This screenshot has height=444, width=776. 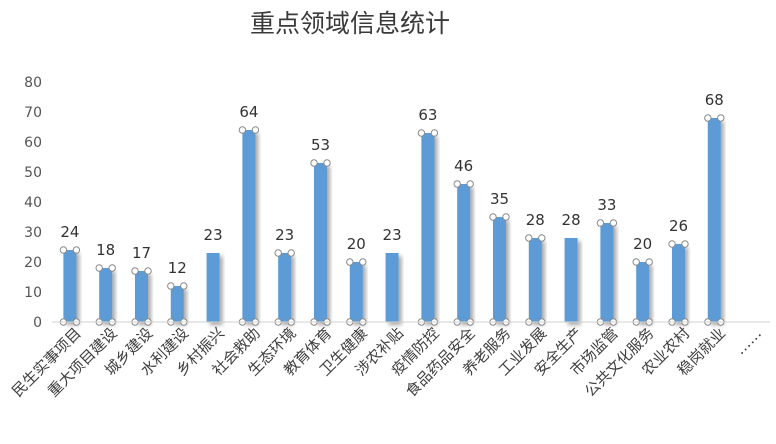 What do you see at coordinates (33, 143) in the screenshot?
I see `y-tick-label: 60` at bounding box center [33, 143].